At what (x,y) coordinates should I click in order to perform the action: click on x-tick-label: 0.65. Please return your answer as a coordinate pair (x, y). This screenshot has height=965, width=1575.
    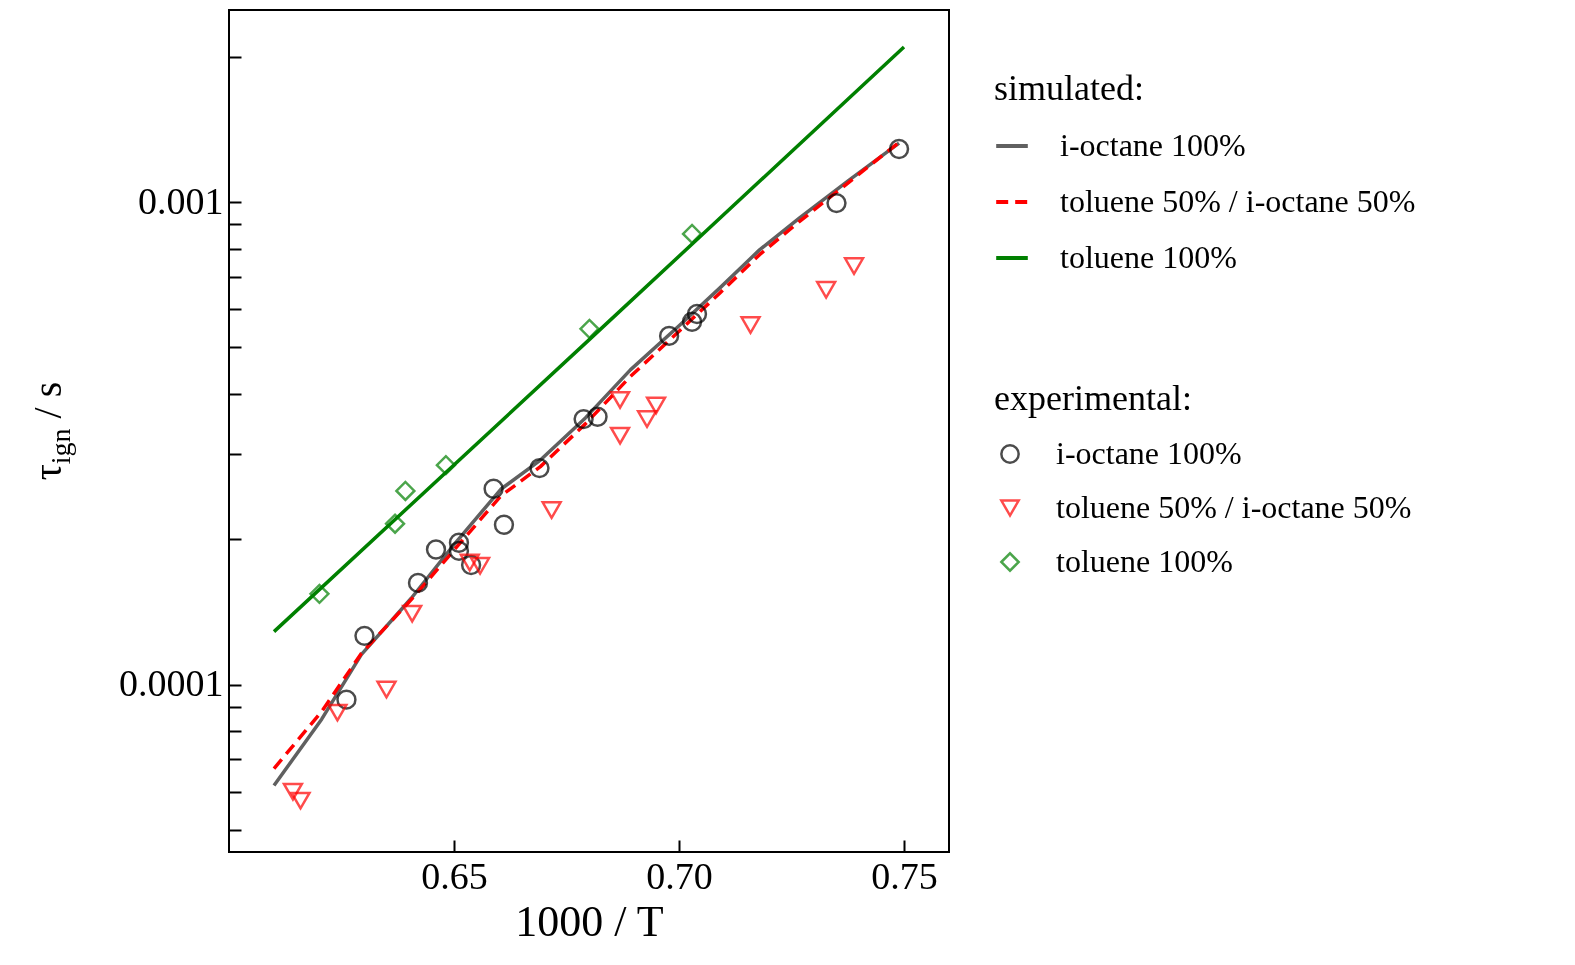
    Looking at the image, I should click on (454, 875).